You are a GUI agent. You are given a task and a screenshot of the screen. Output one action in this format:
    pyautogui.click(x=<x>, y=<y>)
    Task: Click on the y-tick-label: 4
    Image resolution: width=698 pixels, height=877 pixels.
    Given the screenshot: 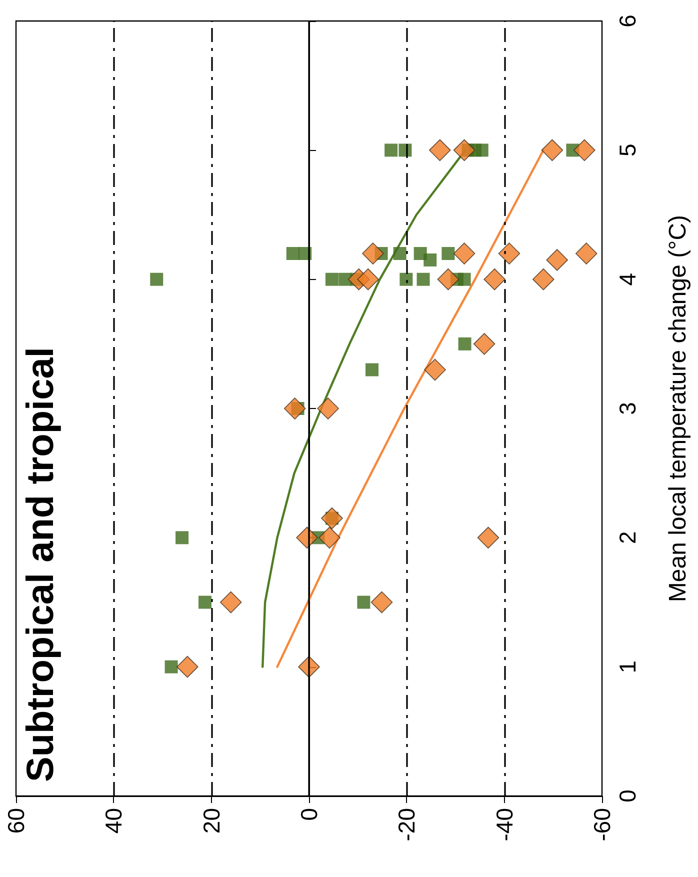 What is the action you would take?
    pyautogui.click(x=627, y=279)
    